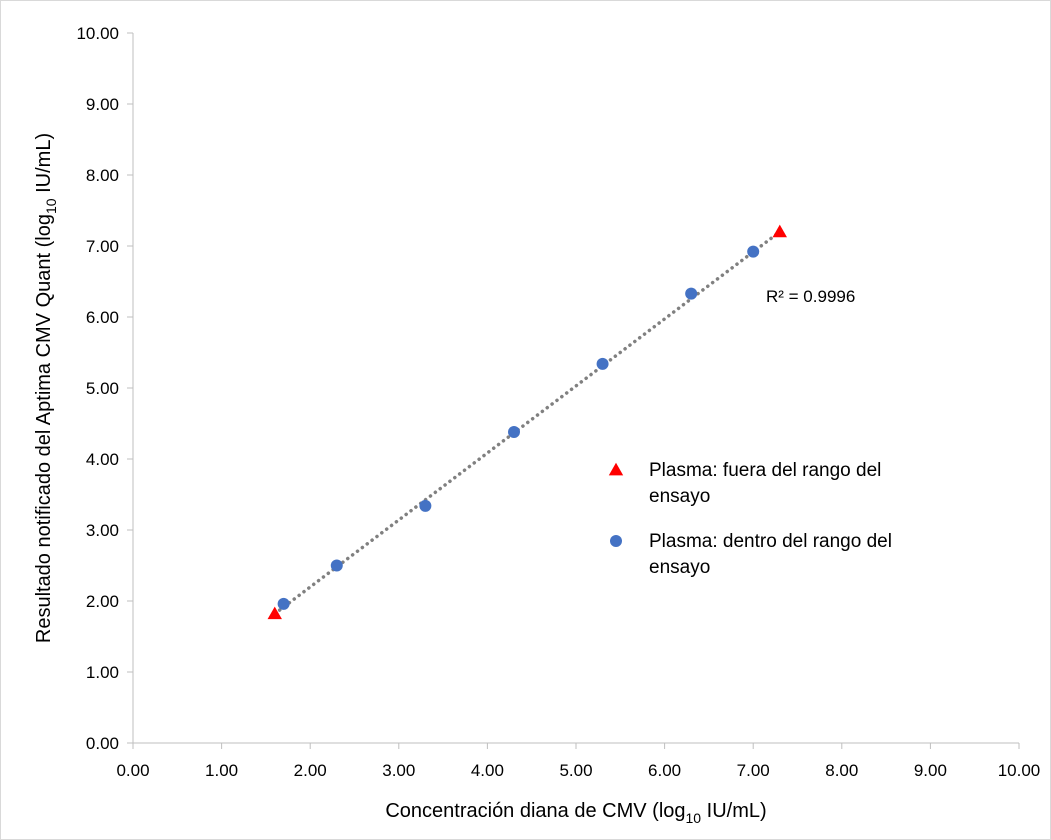  What do you see at coordinates (487, 770) in the screenshot?
I see `x-tick-label: 4.00` at bounding box center [487, 770].